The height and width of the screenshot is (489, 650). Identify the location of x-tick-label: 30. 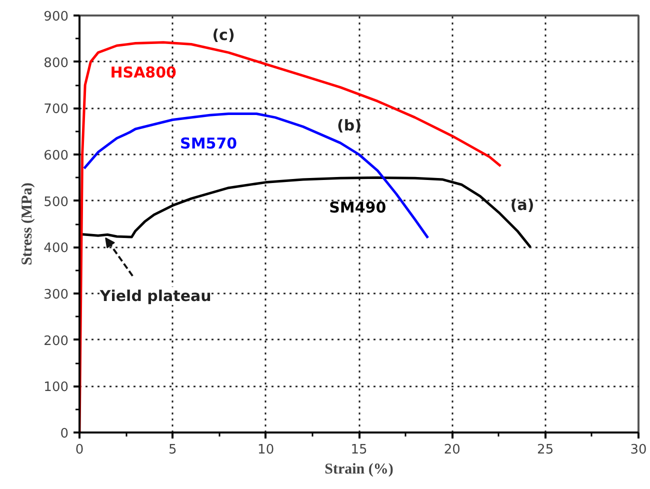
(638, 450).